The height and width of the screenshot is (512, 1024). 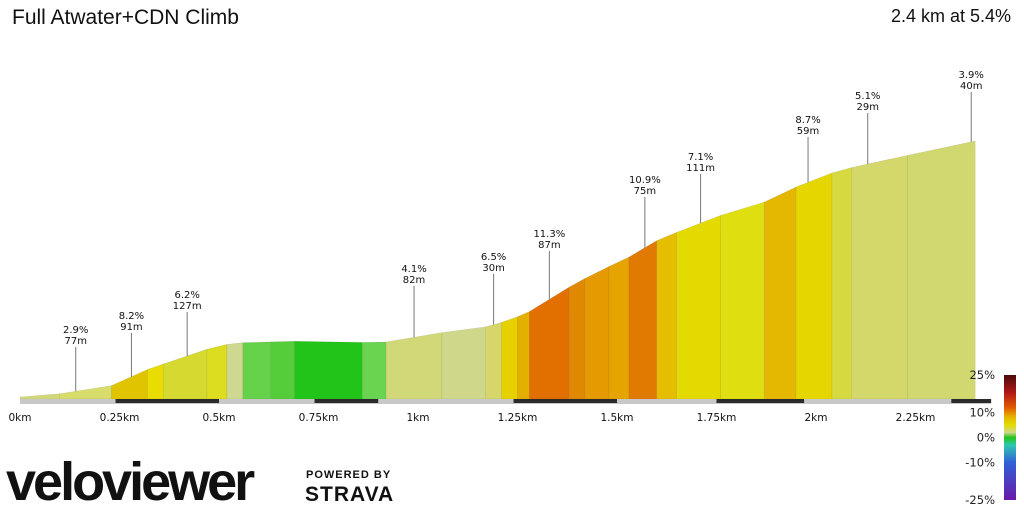 I want to click on annotation-grade-label: 6.5%, so click(x=493, y=257).